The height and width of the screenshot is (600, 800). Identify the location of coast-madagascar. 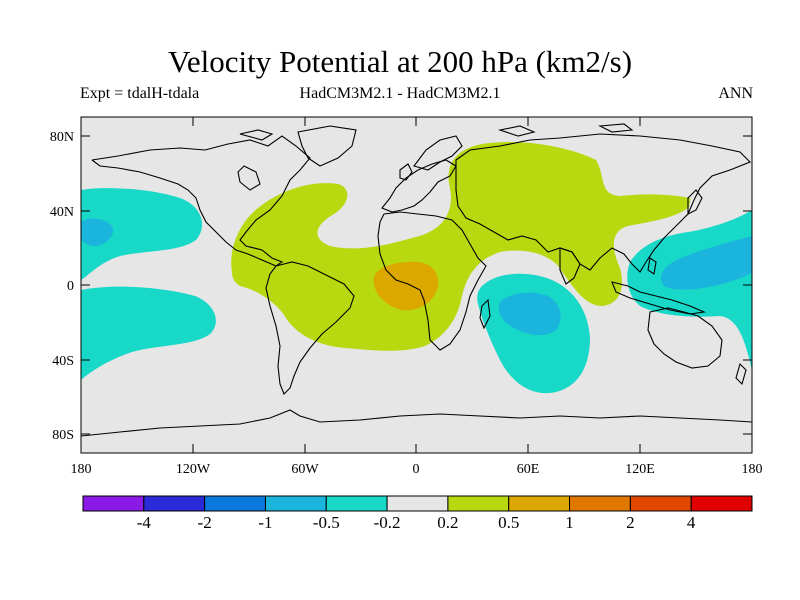
(485, 314).